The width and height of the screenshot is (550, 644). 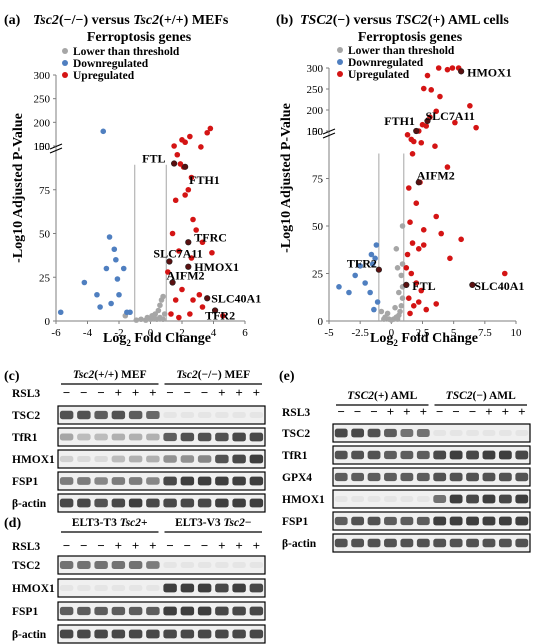 What do you see at coordinates (303, 500) in the screenshot?
I see `blot-row-label: HMOX1` at bounding box center [303, 500].